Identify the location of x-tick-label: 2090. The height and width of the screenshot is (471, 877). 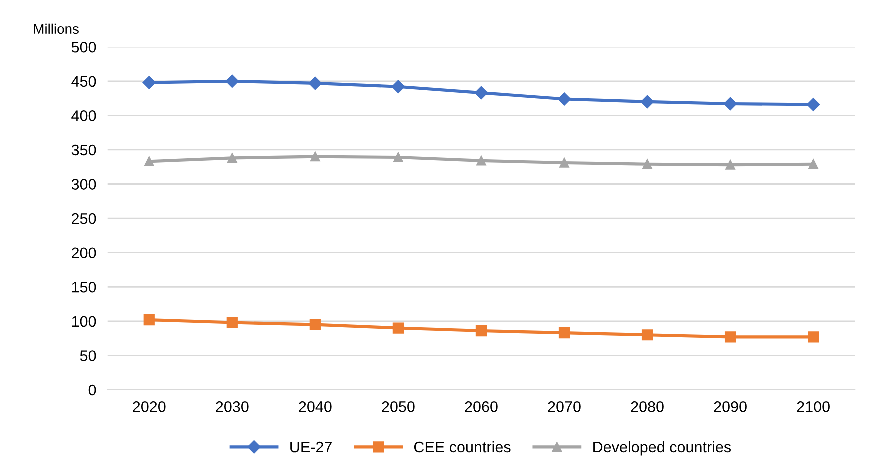
(730, 407).